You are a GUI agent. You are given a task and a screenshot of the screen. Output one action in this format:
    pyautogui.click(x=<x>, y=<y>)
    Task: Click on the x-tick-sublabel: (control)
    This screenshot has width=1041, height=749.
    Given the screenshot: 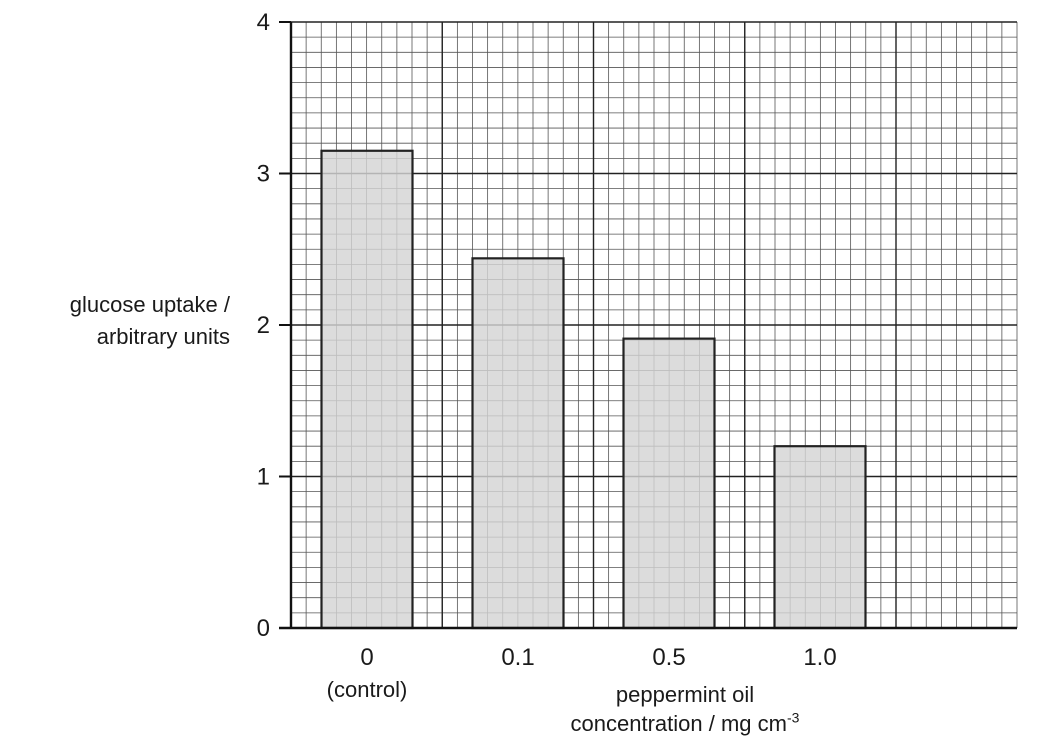 What is the action you would take?
    pyautogui.click(x=367, y=689)
    